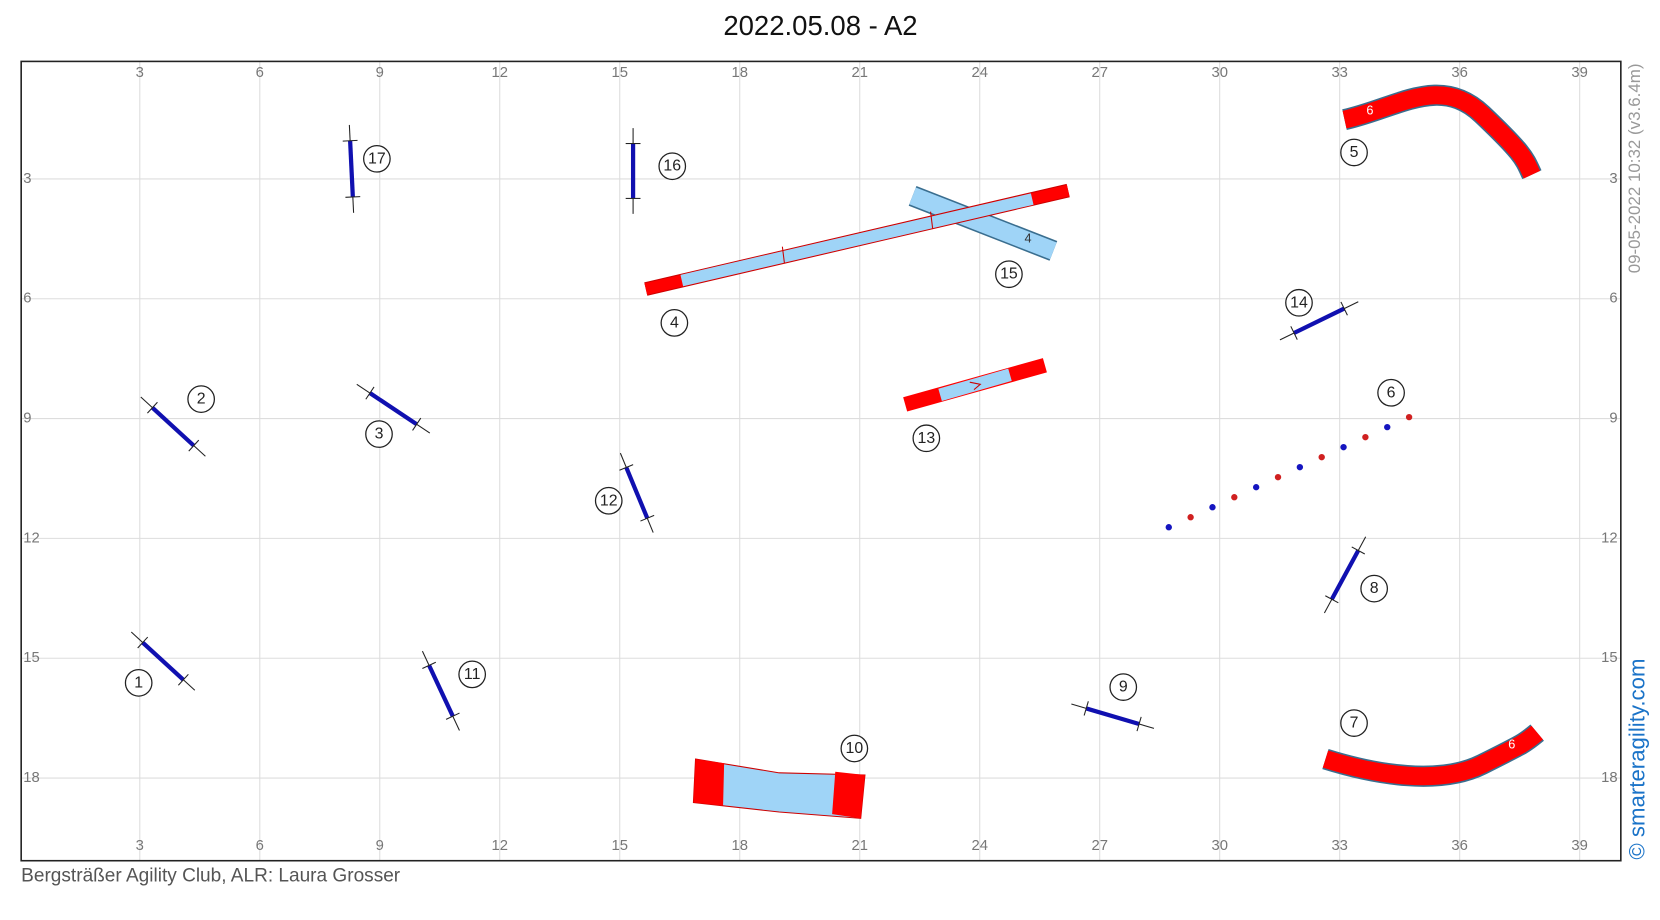 This screenshot has height=920, width=1660. Describe the element at coordinates (1289, 472) in the screenshot. I see `weave` at that location.